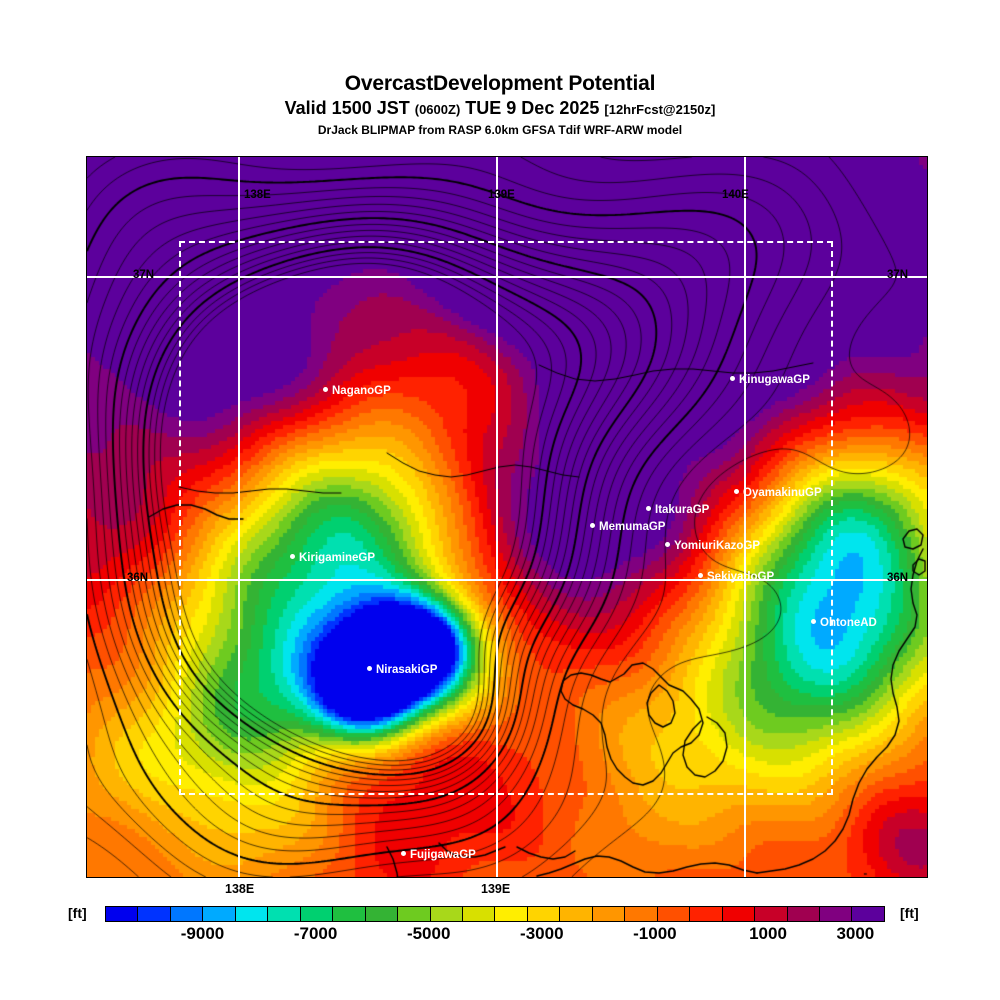  What do you see at coordinates (77, 913) in the screenshot?
I see `colorbar-unit-left: [ft]` at bounding box center [77, 913].